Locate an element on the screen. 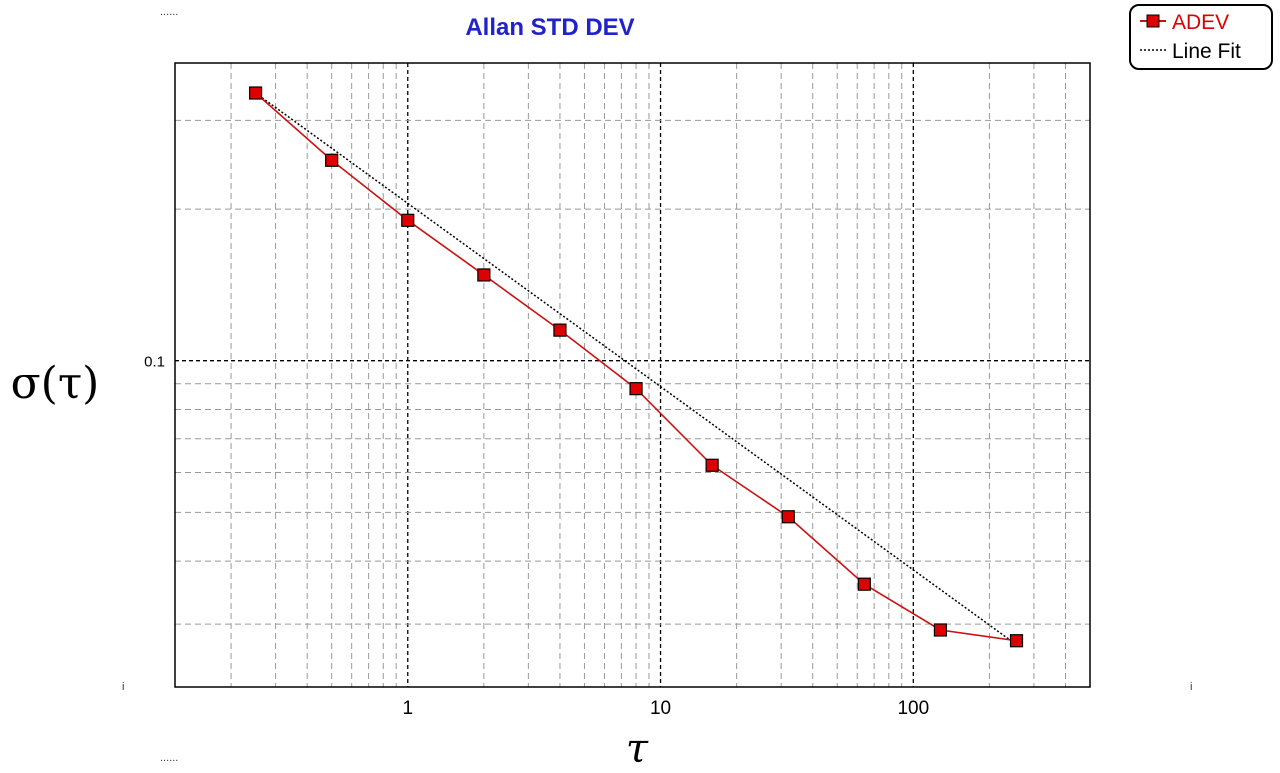 The image size is (1280, 773). legend: ADEV Line Fit is located at coordinates (1201, 37).